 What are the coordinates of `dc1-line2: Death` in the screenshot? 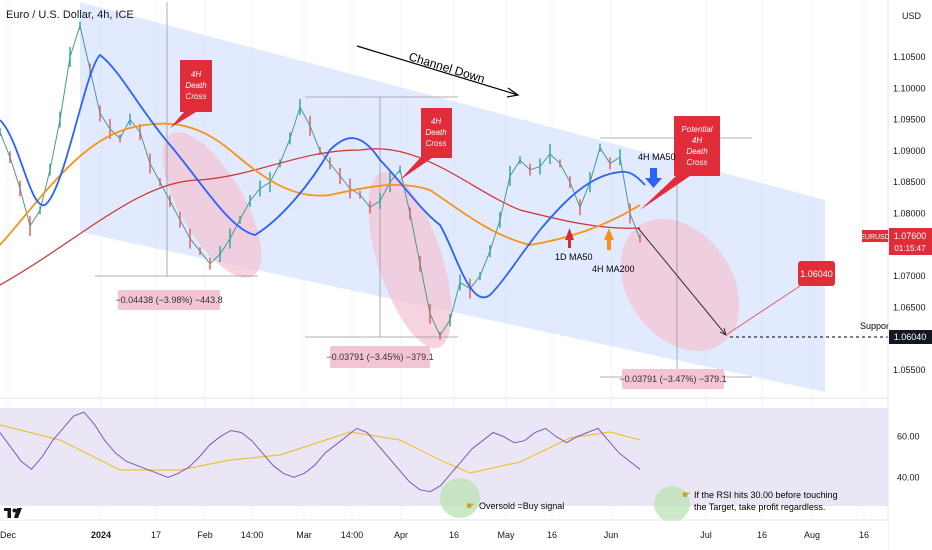 It's located at (196, 85).